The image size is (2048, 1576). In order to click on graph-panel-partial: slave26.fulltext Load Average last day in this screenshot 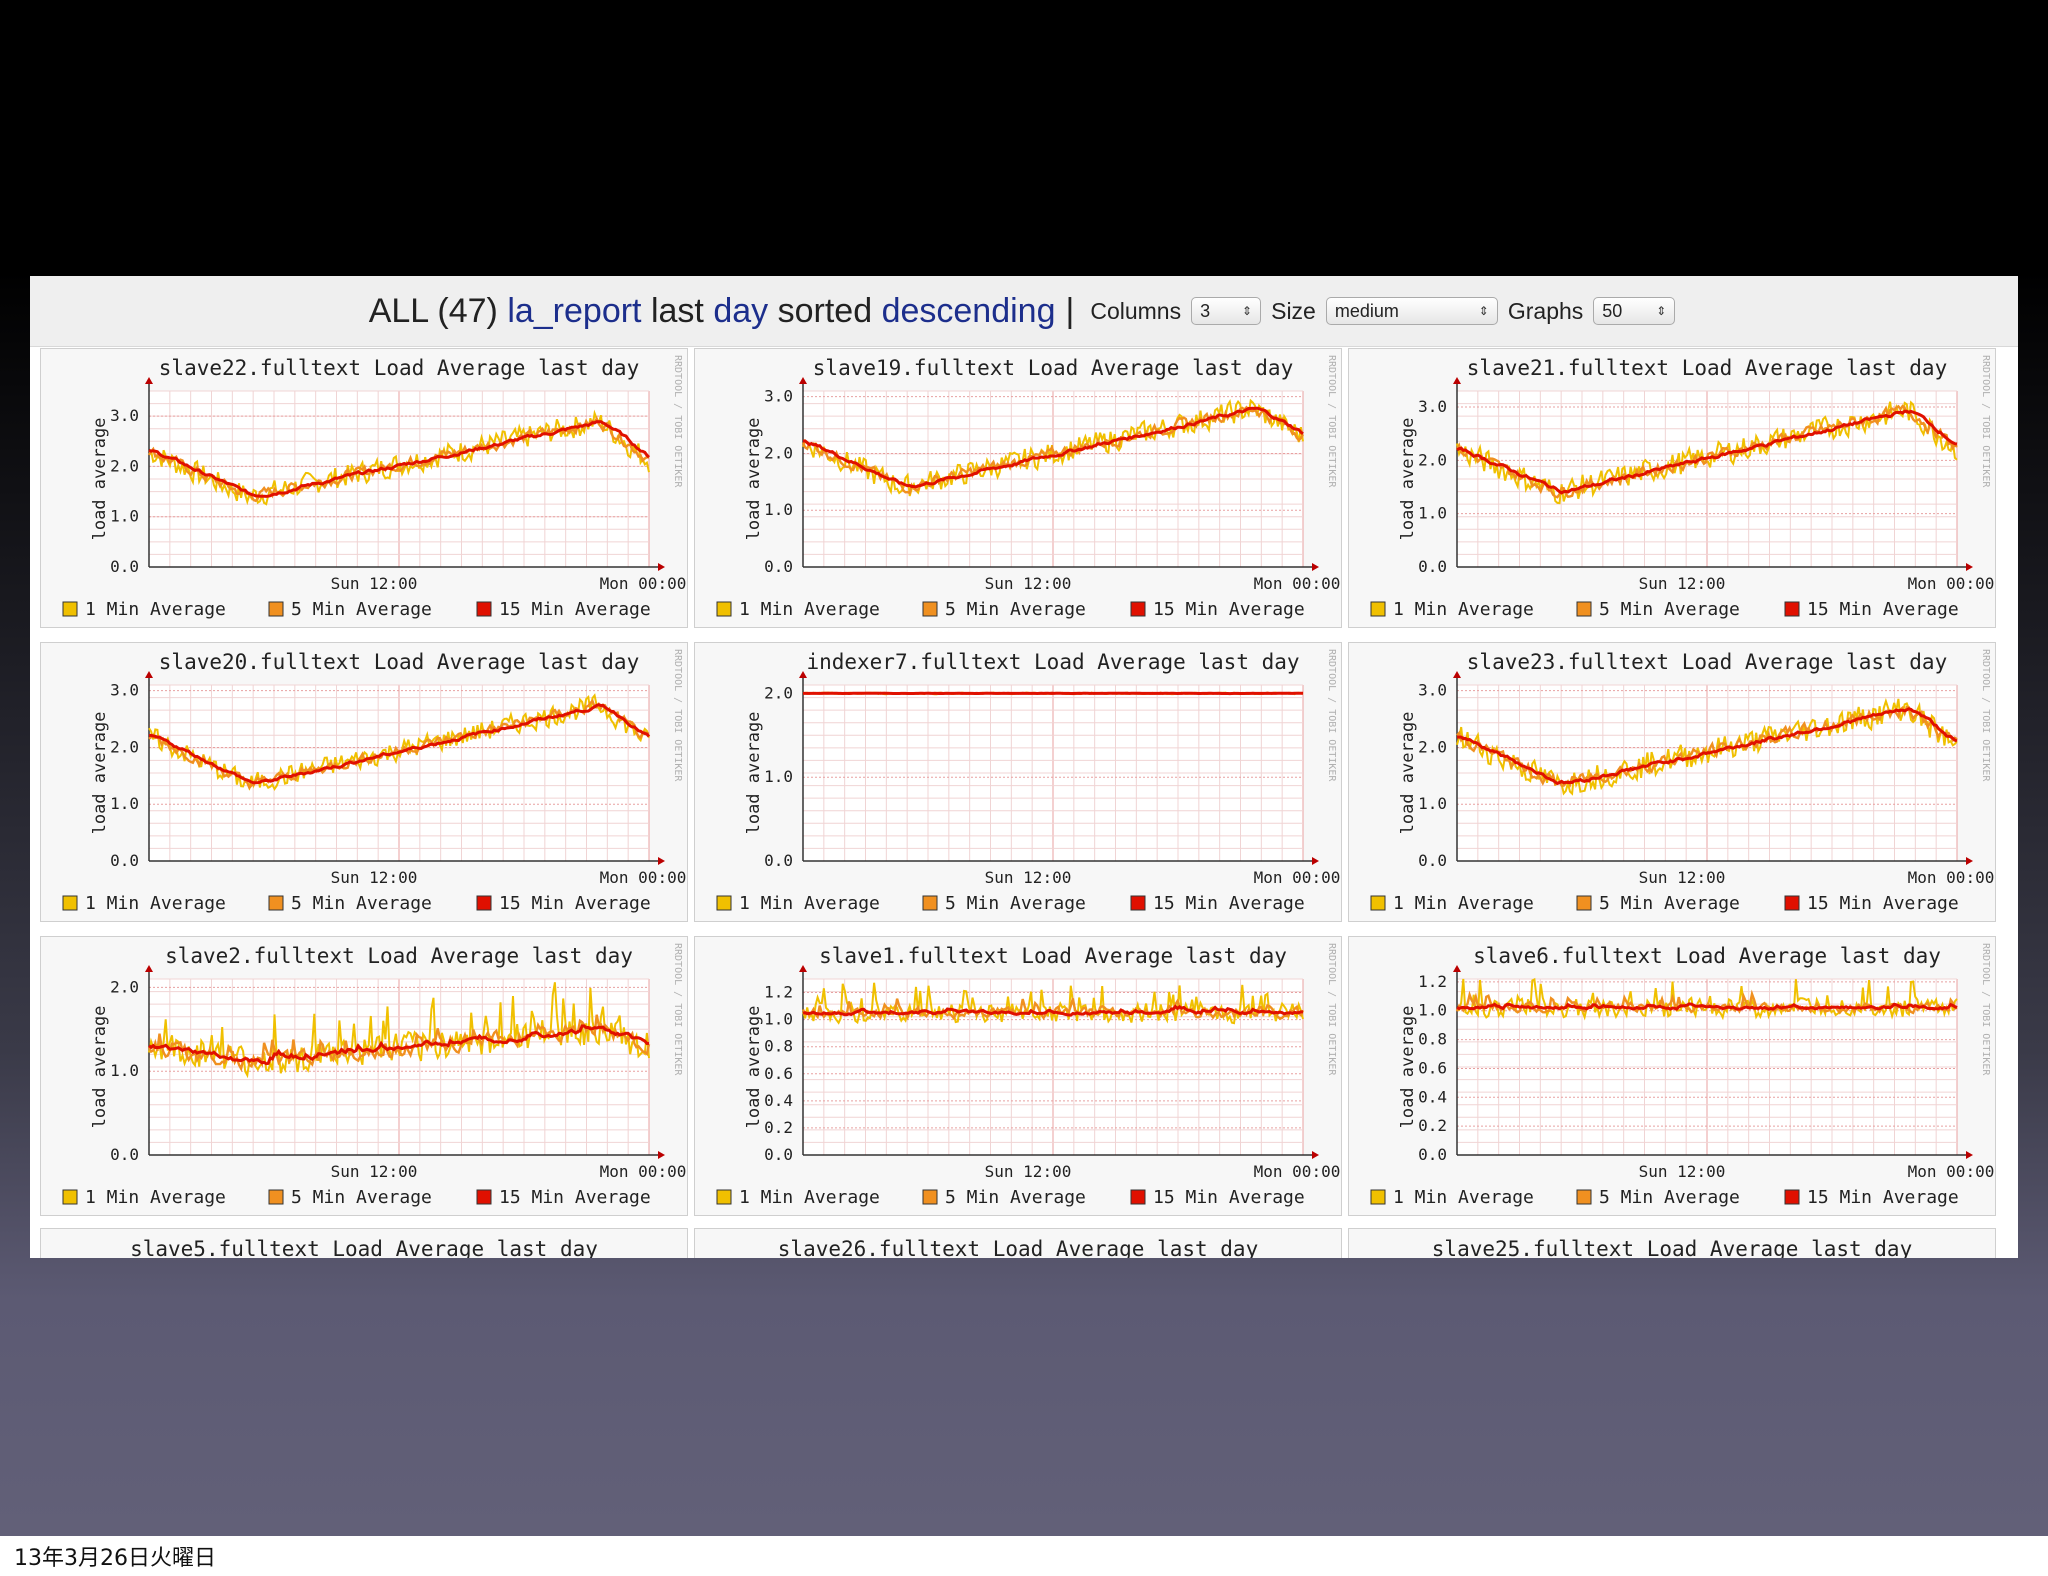, I will do `click(1018, 1243)`.